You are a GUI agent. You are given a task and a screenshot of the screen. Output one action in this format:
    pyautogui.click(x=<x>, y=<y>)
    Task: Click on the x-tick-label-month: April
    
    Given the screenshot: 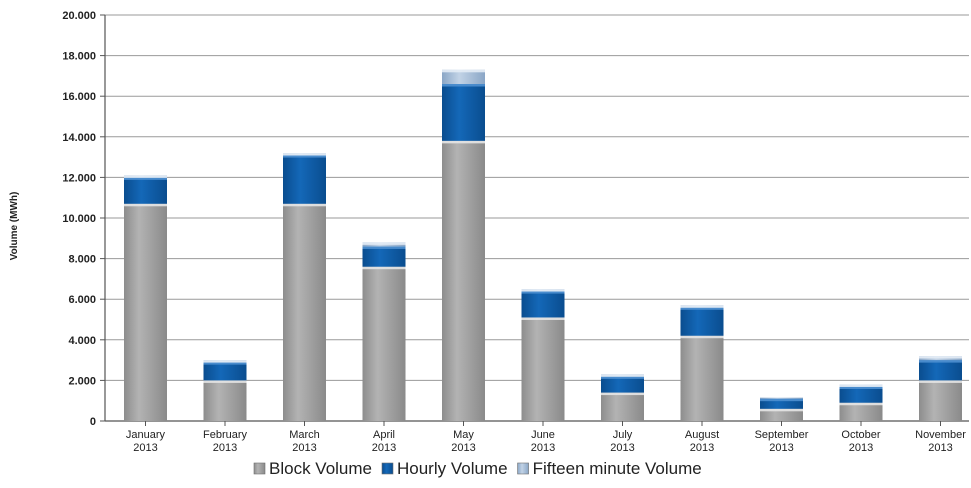 What is the action you would take?
    pyautogui.click(x=384, y=435)
    